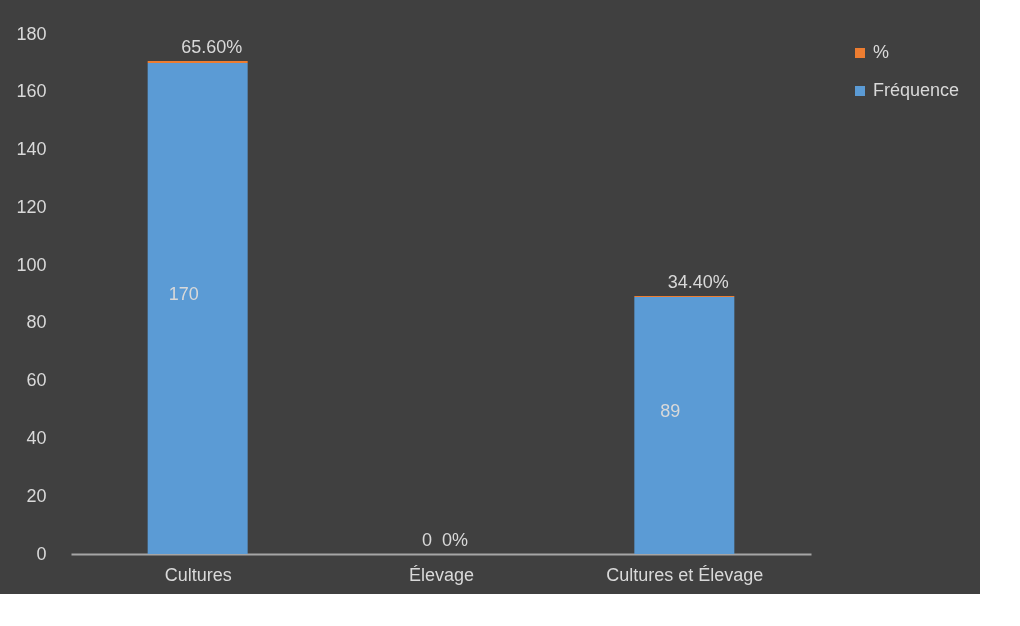 This screenshot has height=626, width=1020. What do you see at coordinates (36, 380) in the screenshot?
I see `y-tick-label: 60` at bounding box center [36, 380].